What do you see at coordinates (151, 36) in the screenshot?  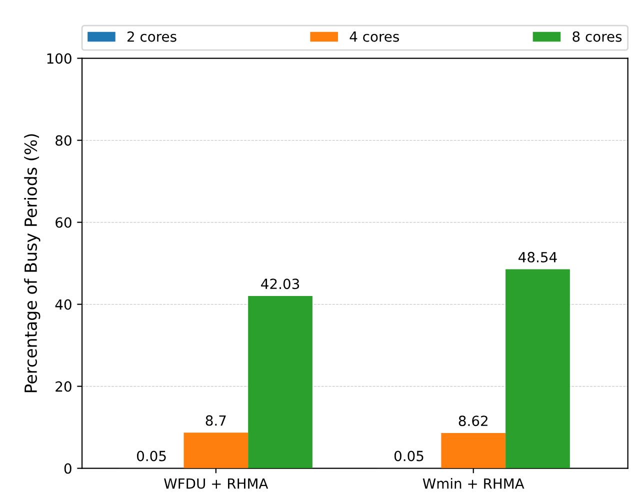 I see `legend-label: 2 cores` at bounding box center [151, 36].